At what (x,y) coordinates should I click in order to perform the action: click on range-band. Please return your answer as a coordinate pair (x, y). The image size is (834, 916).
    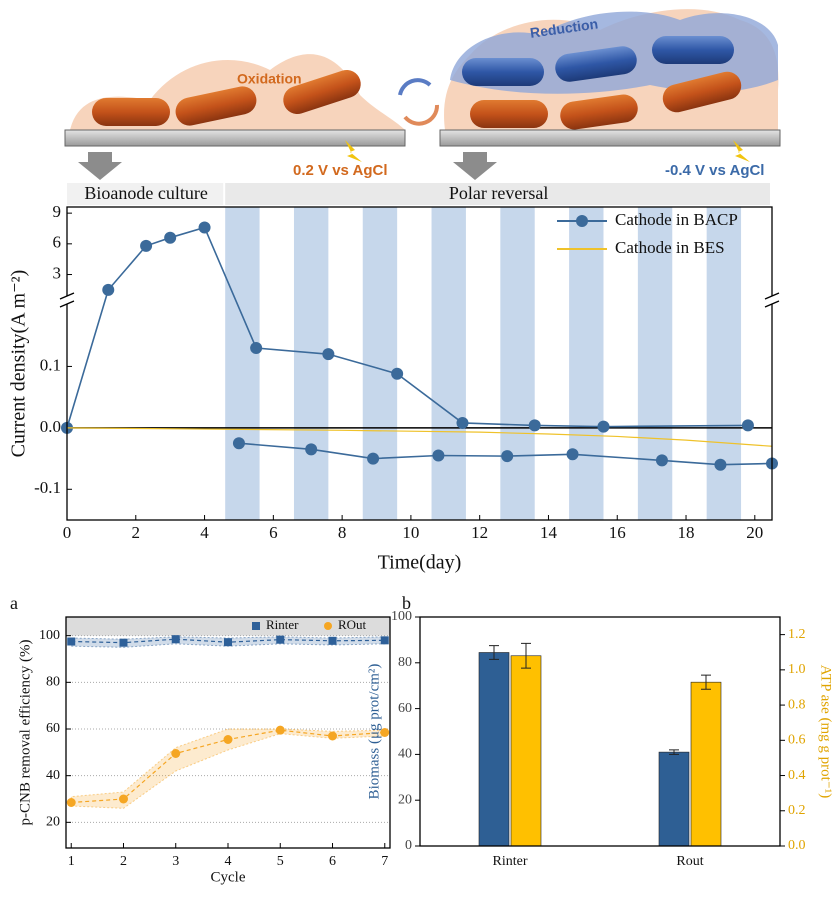
    Looking at the image, I should click on (228, 768).